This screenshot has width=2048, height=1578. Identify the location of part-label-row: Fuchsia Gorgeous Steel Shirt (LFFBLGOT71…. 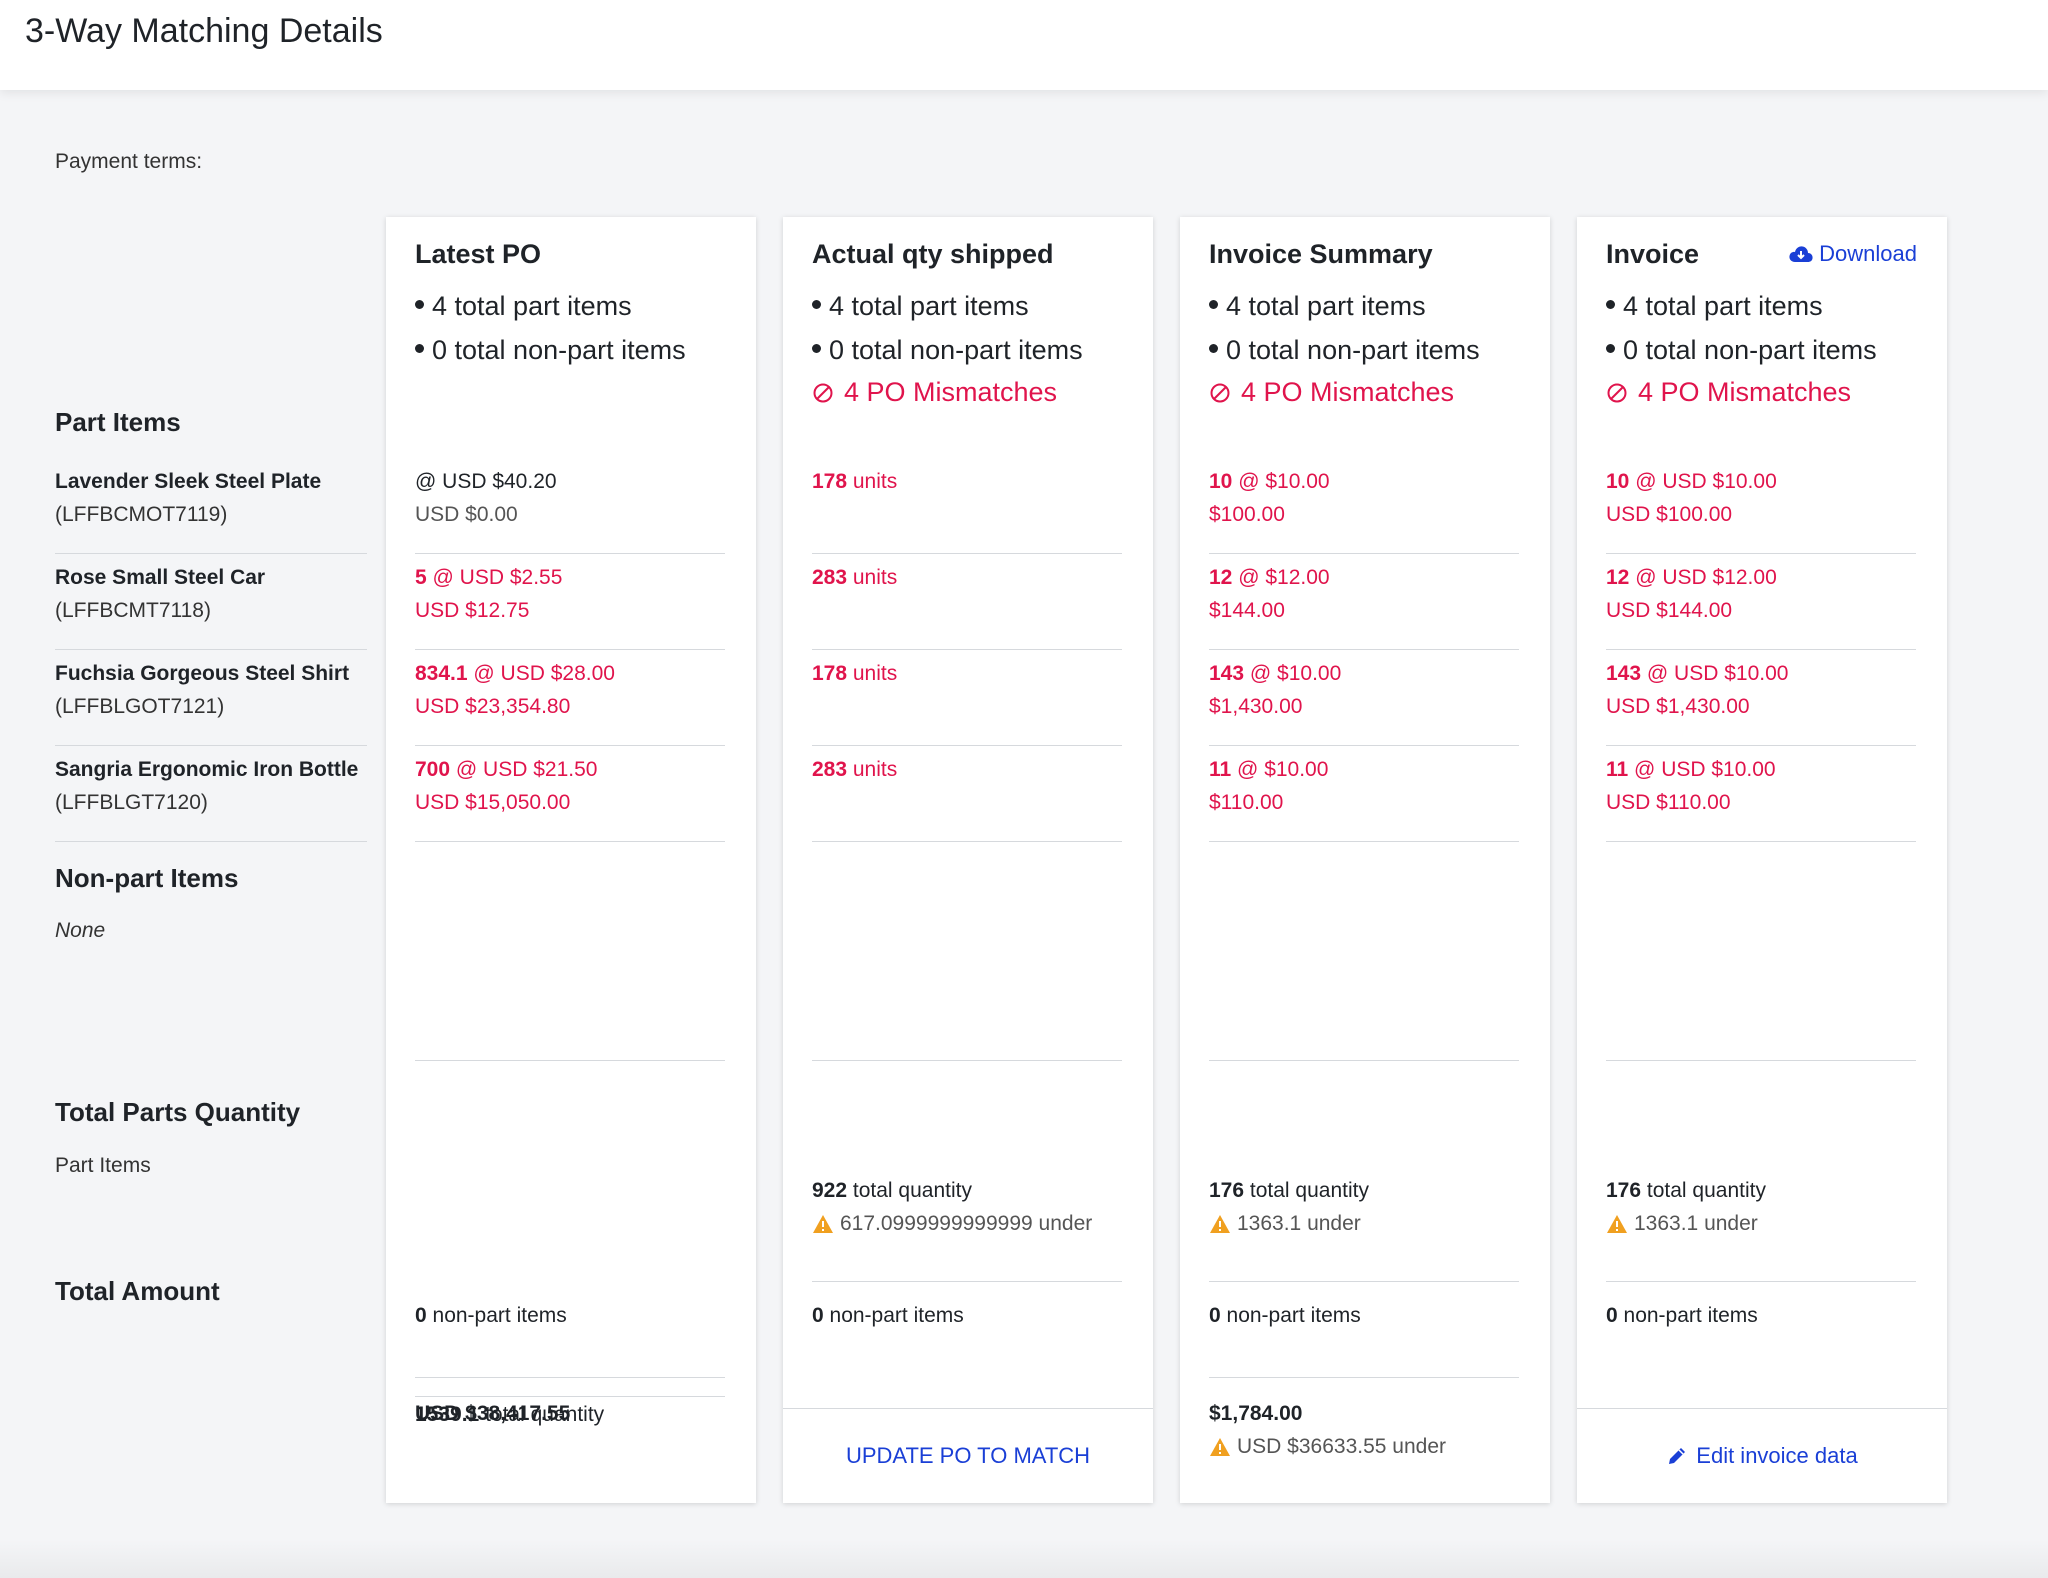
(211, 698).